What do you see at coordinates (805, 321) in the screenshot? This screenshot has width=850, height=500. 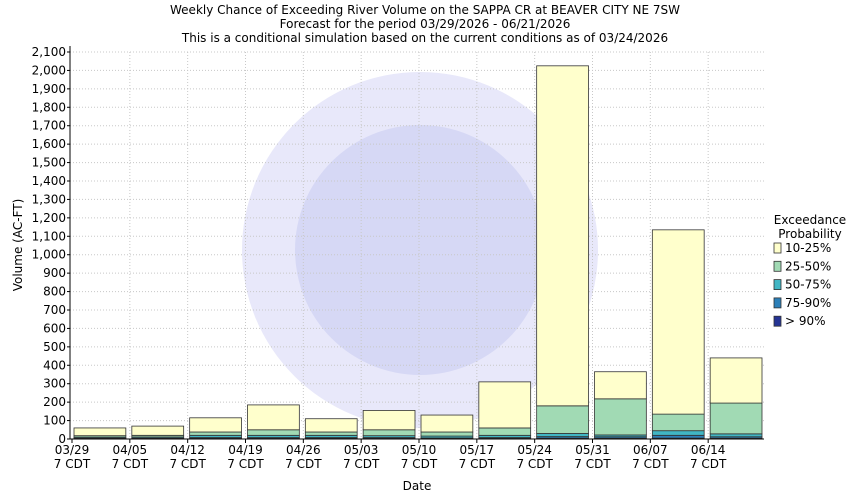 I see `legend-label: > 90%` at bounding box center [805, 321].